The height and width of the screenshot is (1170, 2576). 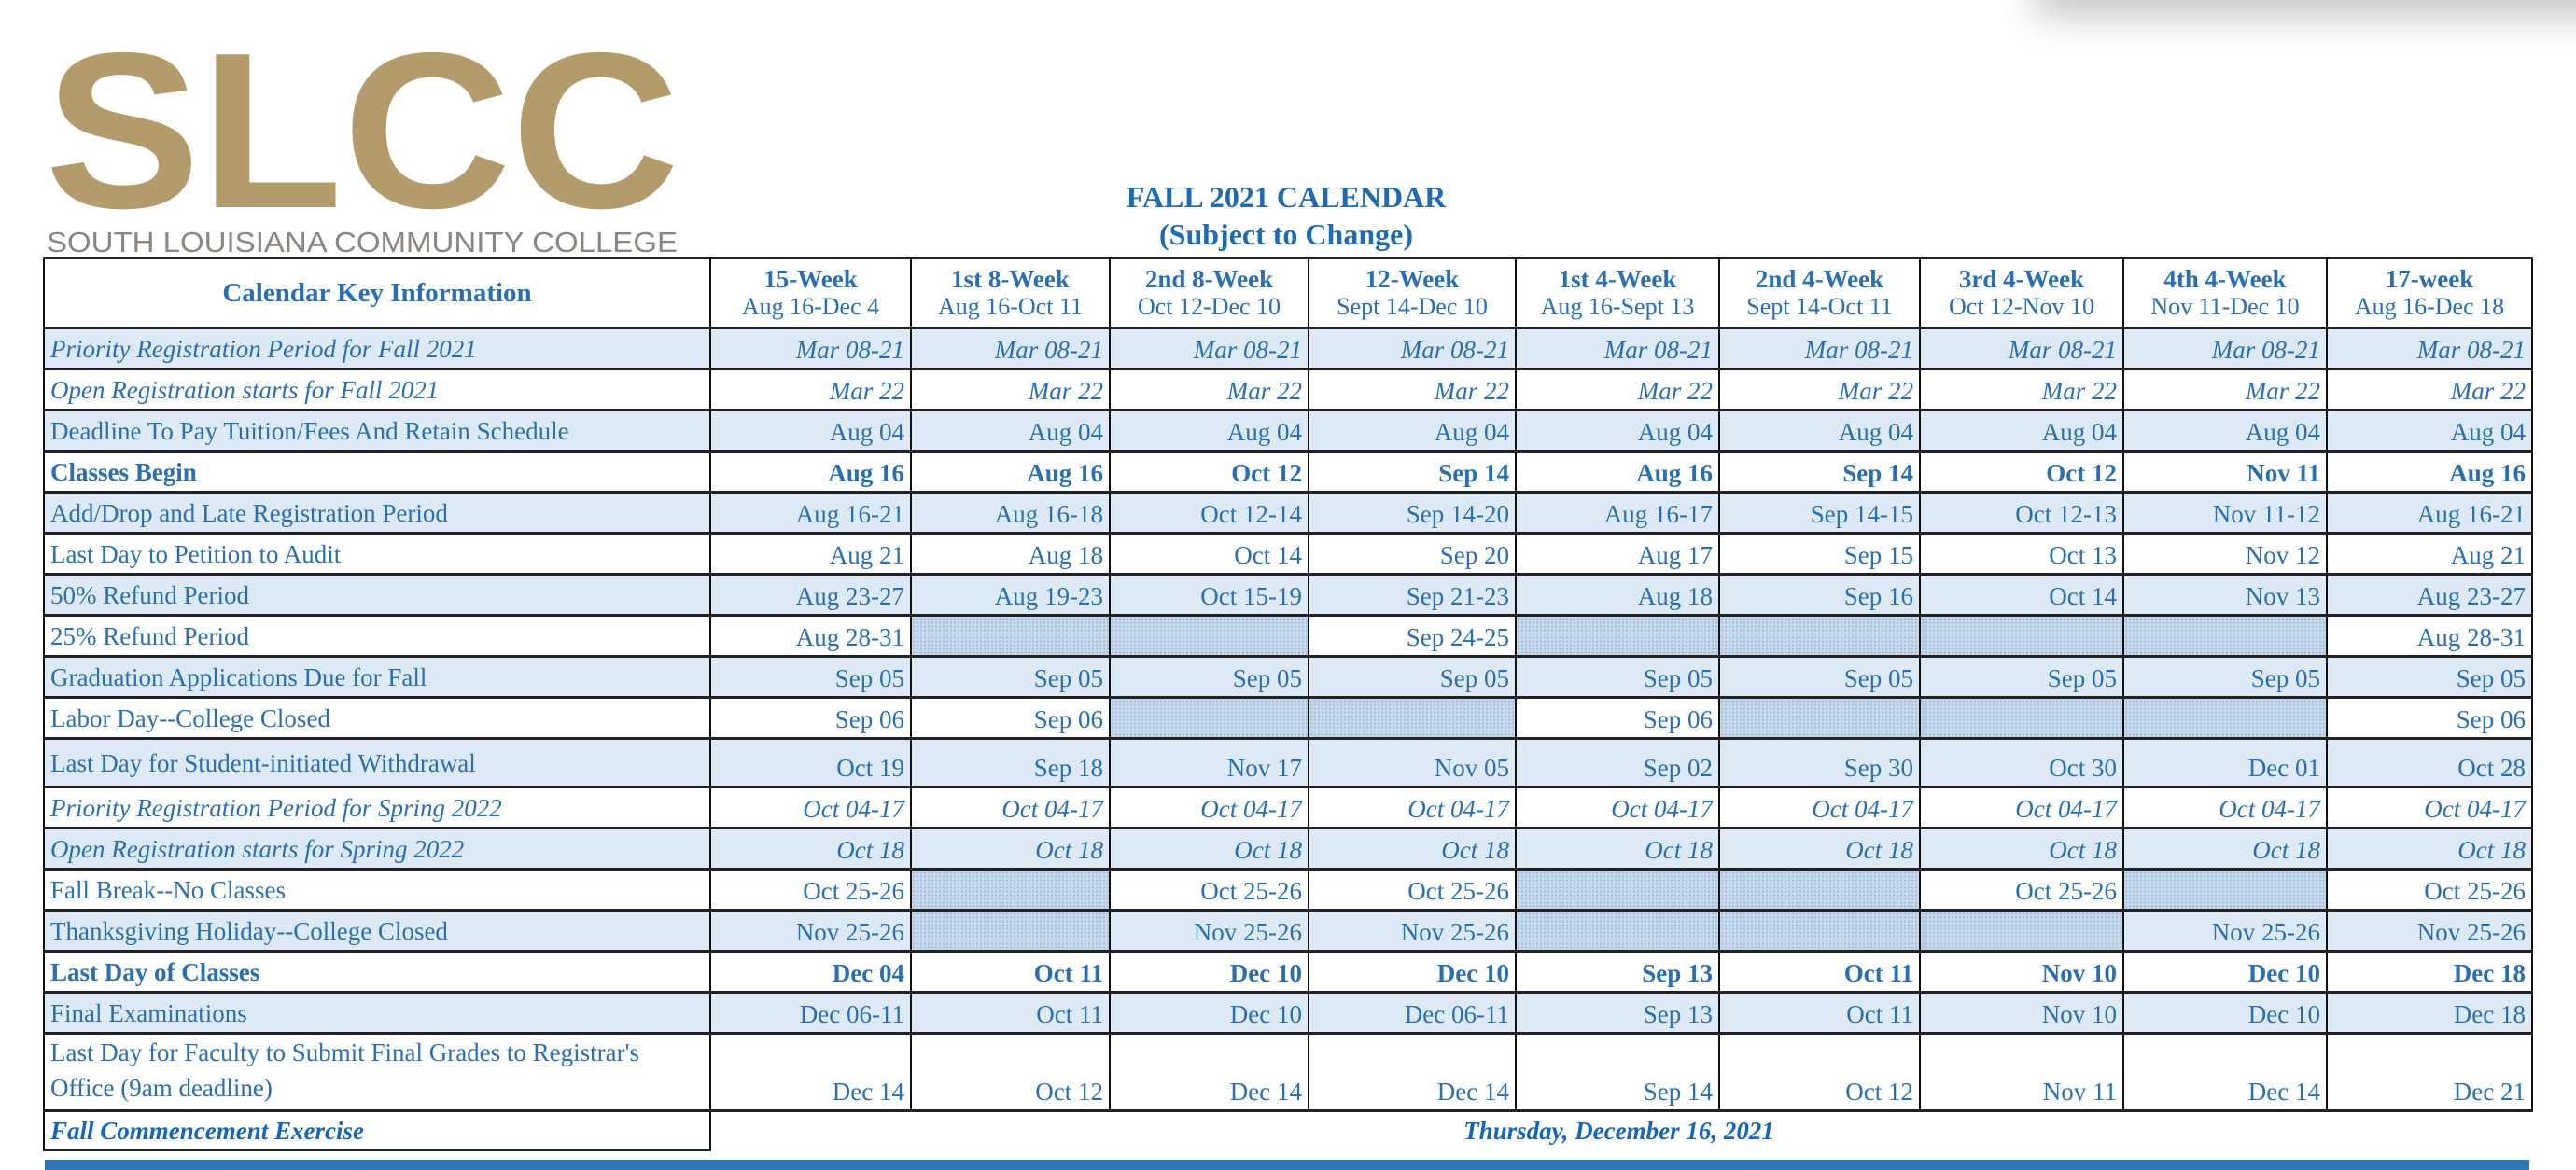 What do you see at coordinates (1209, 595) in the screenshot?
I see `date-cell: Oct 15-19` at bounding box center [1209, 595].